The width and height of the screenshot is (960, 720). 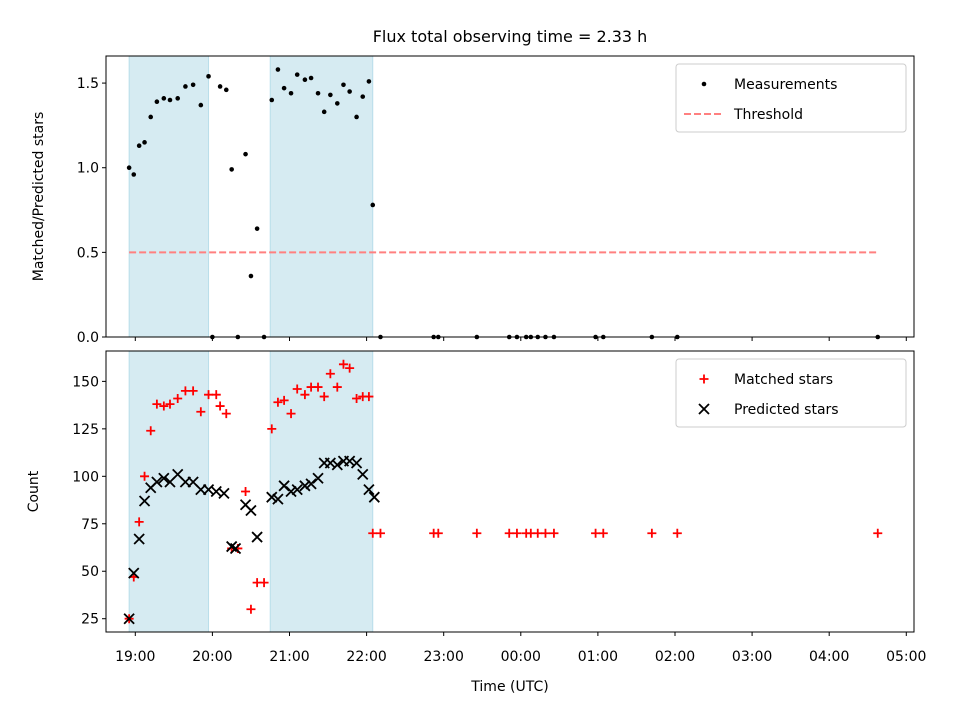 What do you see at coordinates (785, 85) in the screenshot?
I see `legend-label: Measurements` at bounding box center [785, 85].